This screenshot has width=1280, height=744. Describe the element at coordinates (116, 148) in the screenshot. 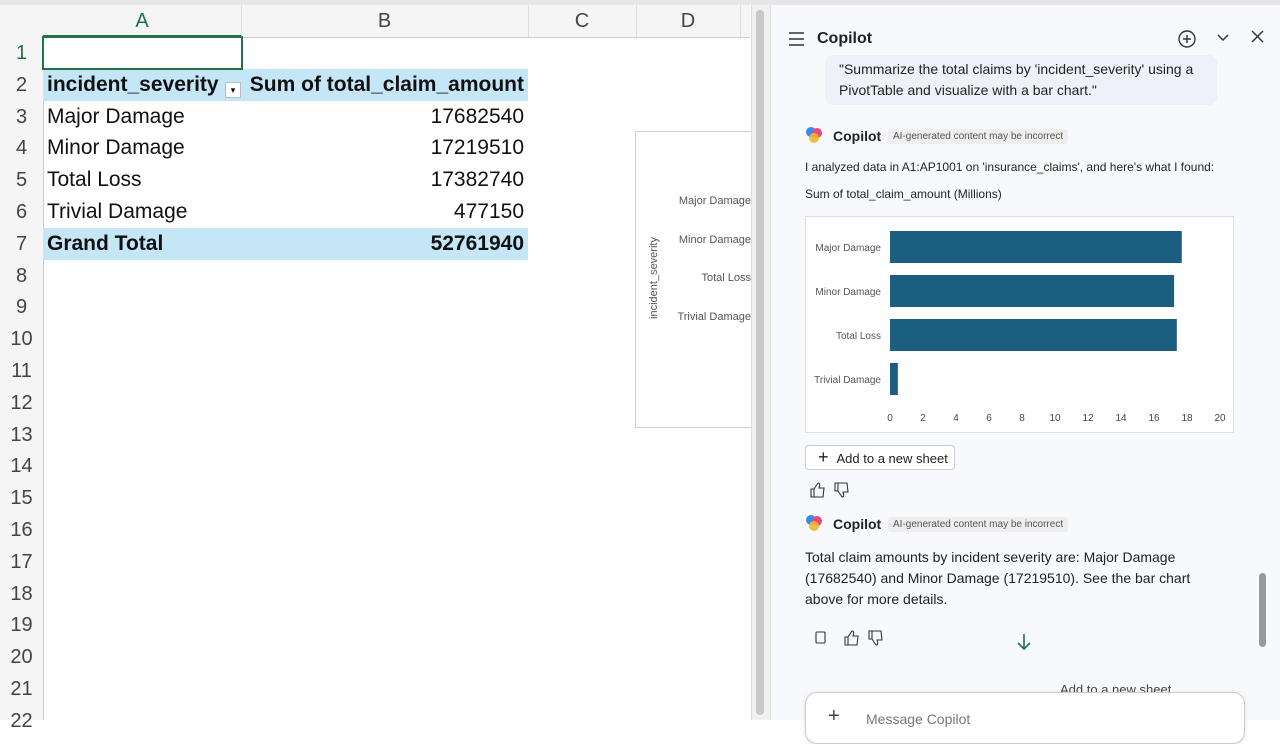

I see `cell-label: Minor Damage` at that location.